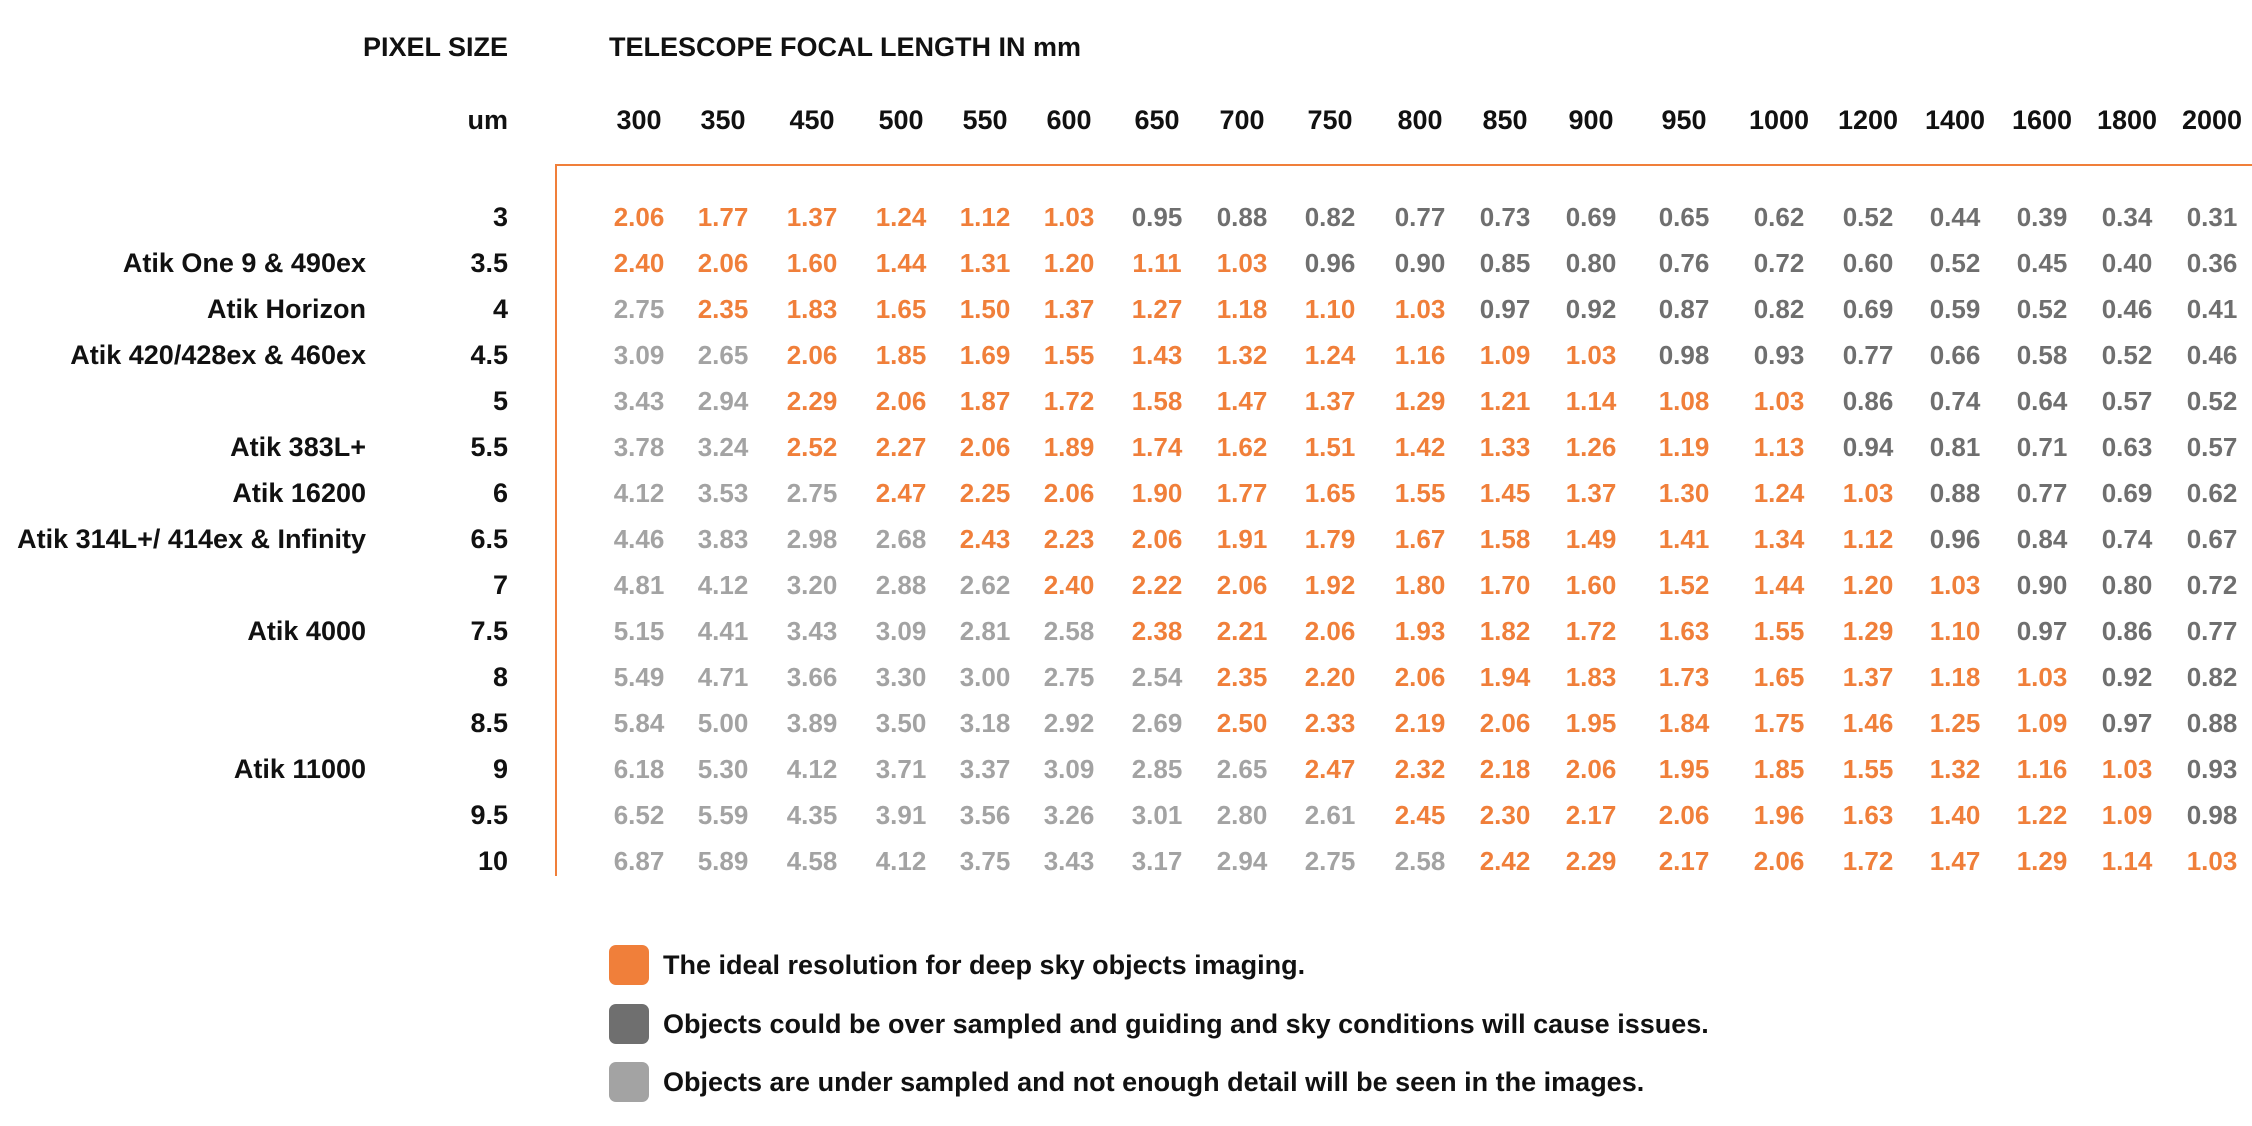 This screenshot has height=1126, width=2252. What do you see at coordinates (639, 677) in the screenshot?
I see `resolution-cell: 5.49` at bounding box center [639, 677].